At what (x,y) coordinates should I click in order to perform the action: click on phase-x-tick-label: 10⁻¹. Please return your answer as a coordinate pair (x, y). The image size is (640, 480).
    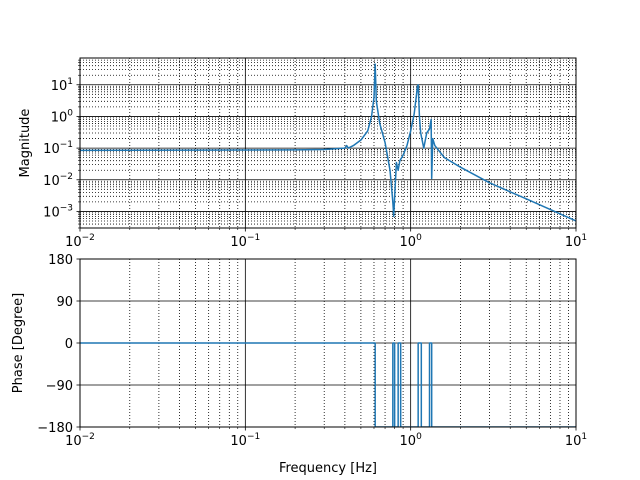
    Looking at the image, I should click on (245, 440).